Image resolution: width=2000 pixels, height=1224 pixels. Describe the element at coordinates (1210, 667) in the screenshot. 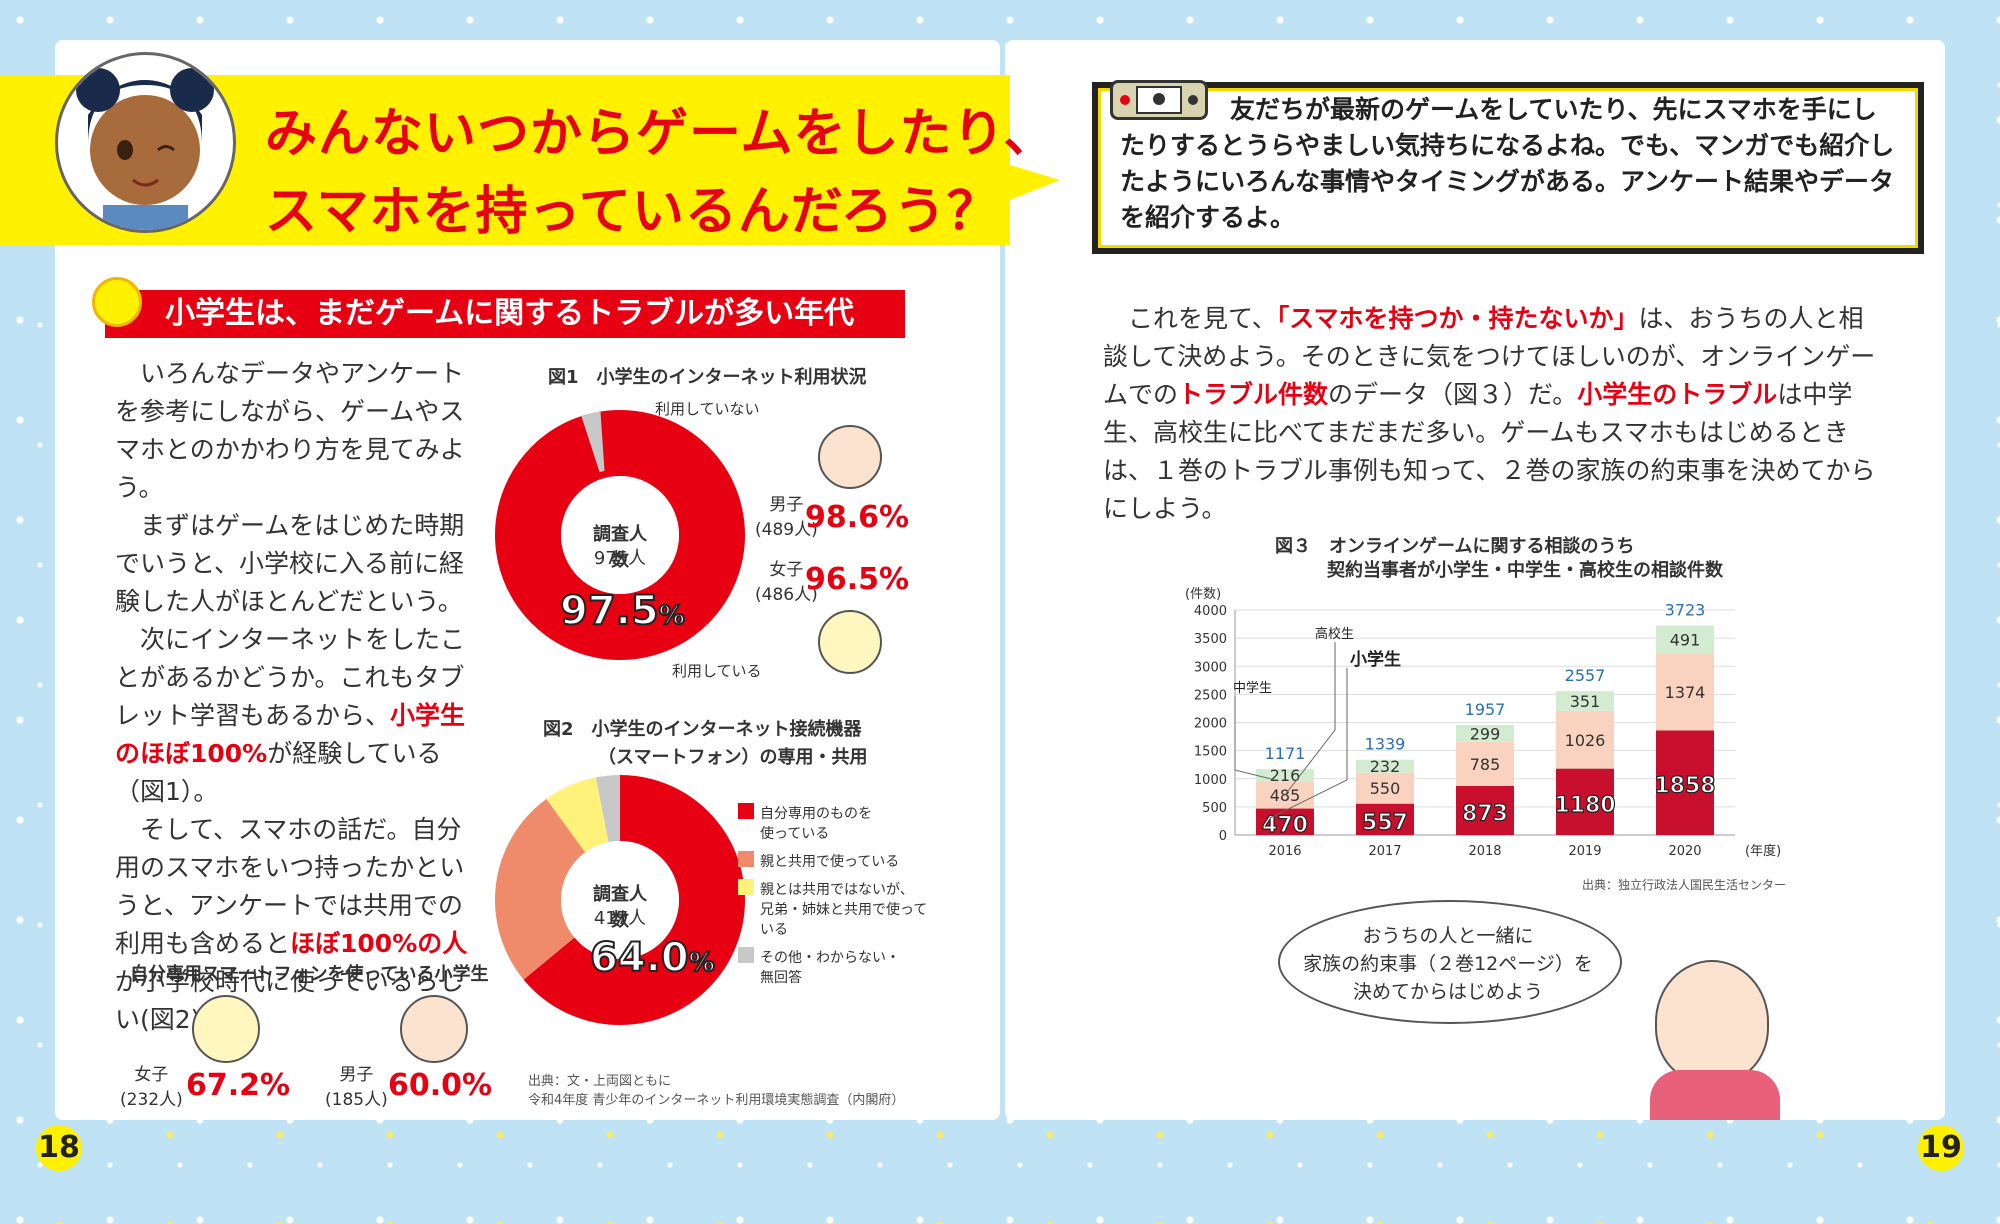

I see `y-tick-label: 3000` at that location.